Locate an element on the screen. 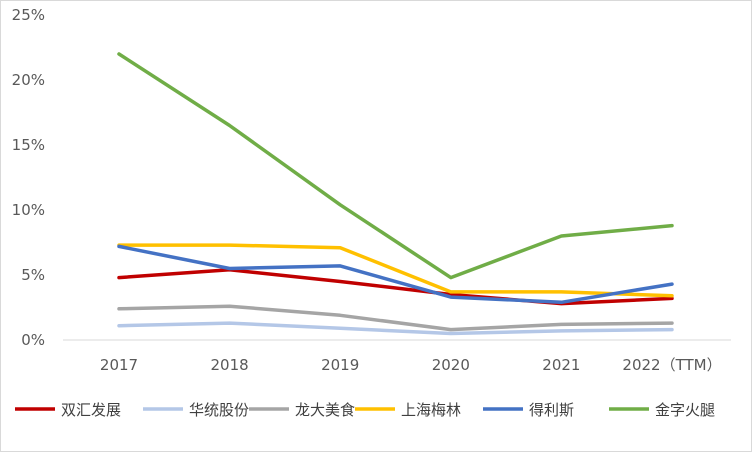 The height and width of the screenshot is (453, 752). x-tick-label: 2018 is located at coordinates (230, 365).